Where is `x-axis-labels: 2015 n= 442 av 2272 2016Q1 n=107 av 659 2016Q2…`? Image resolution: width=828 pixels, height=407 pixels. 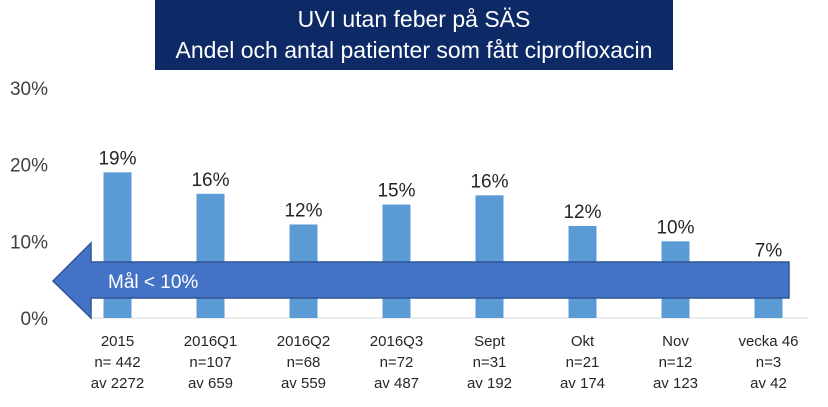 x-axis-labels: 2015 n= 442 av 2272 2016Q1 n=107 av 659 2016Q2… is located at coordinates (445, 362).